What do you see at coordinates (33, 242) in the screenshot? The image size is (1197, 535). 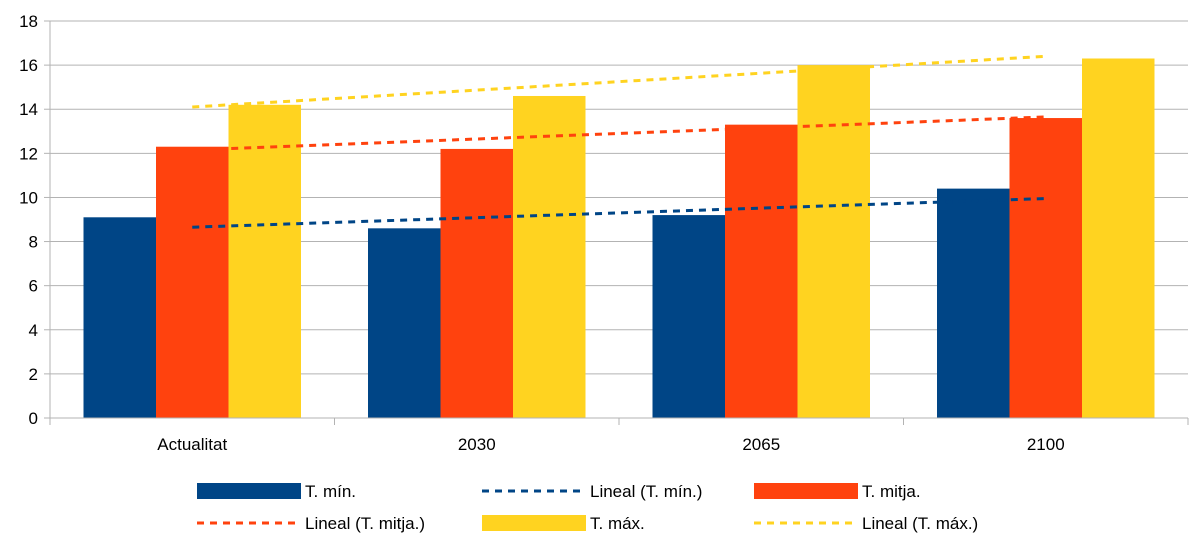 I see `y-tick-label: 8` at bounding box center [33, 242].